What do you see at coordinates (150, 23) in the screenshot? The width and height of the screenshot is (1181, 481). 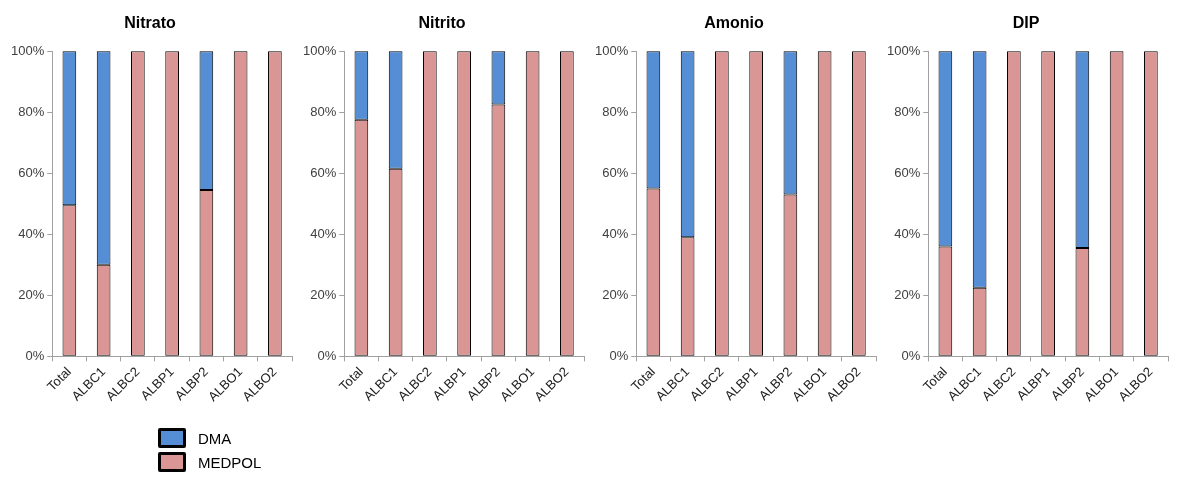 I see `chart-title: Nitrato` at bounding box center [150, 23].